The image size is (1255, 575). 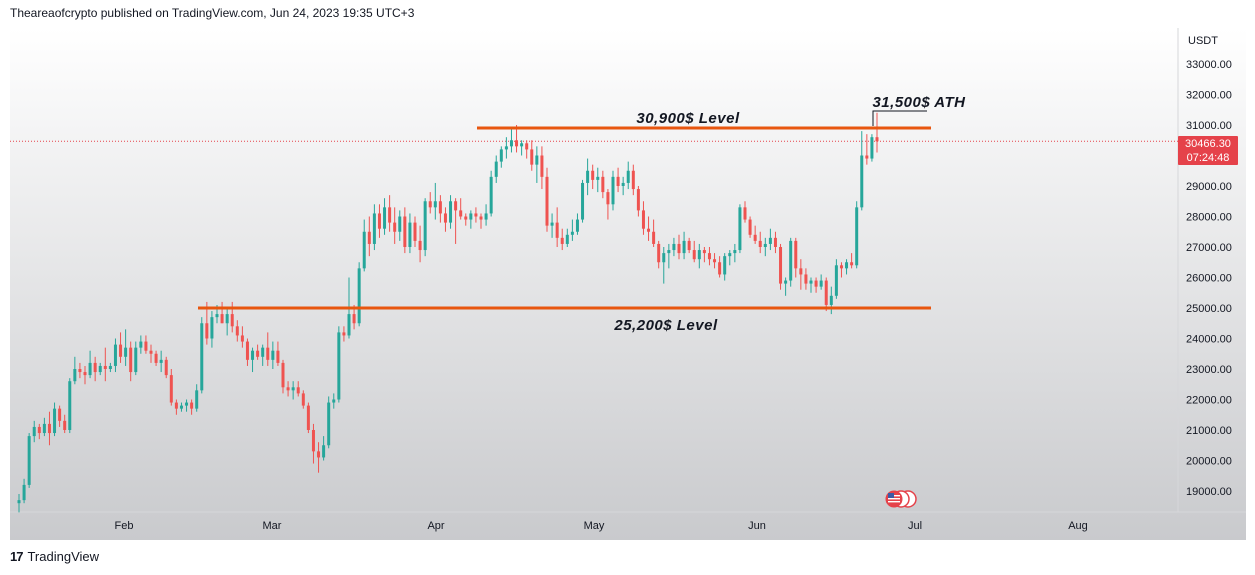 I want to click on x-tick-label: Jun, so click(x=757, y=526).